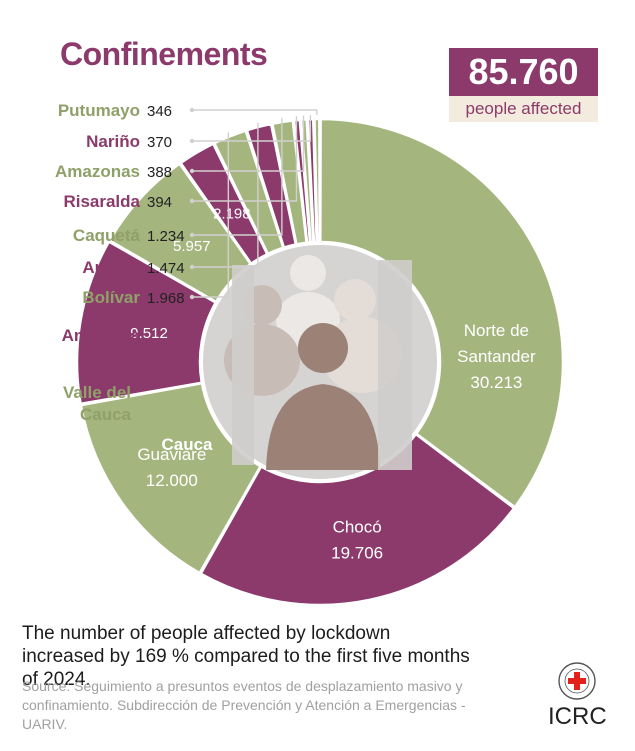 The width and height of the screenshot is (635, 751). What do you see at coordinates (166, 298) in the screenshot?
I see `value-label-bolivar: 1.968` at bounding box center [166, 298].